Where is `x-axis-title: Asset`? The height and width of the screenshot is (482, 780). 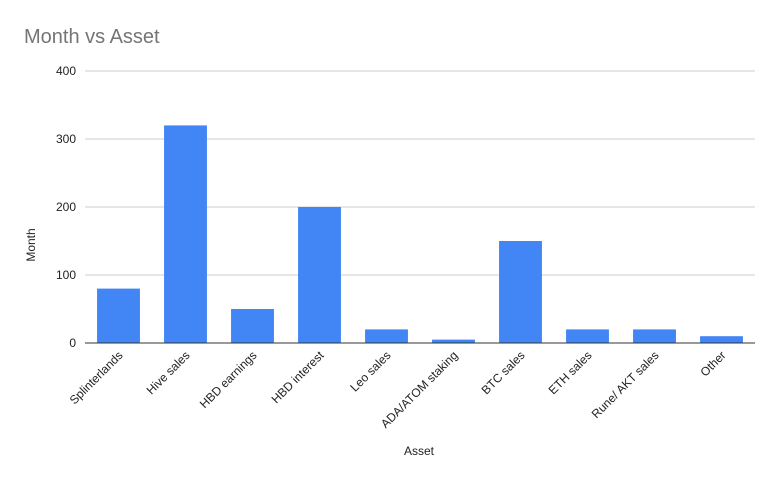
x-axis-title: Asset is located at coordinates (419, 451).